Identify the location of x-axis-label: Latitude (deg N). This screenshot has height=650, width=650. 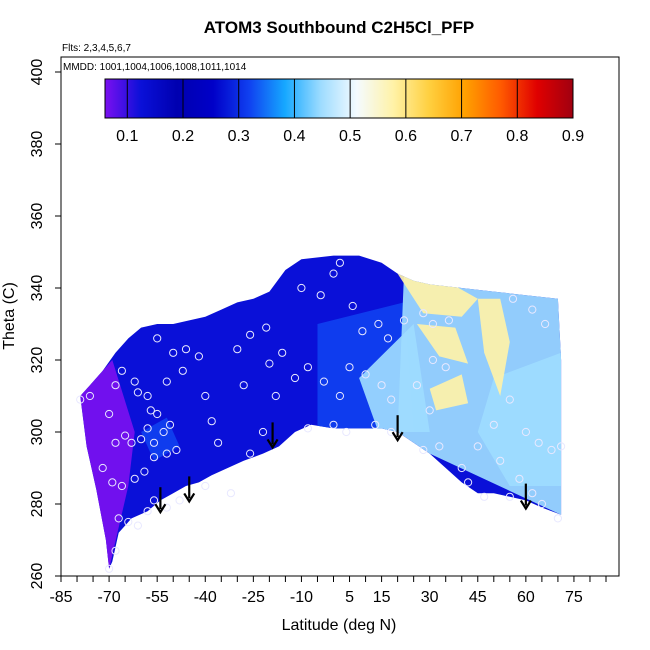
(339, 625).